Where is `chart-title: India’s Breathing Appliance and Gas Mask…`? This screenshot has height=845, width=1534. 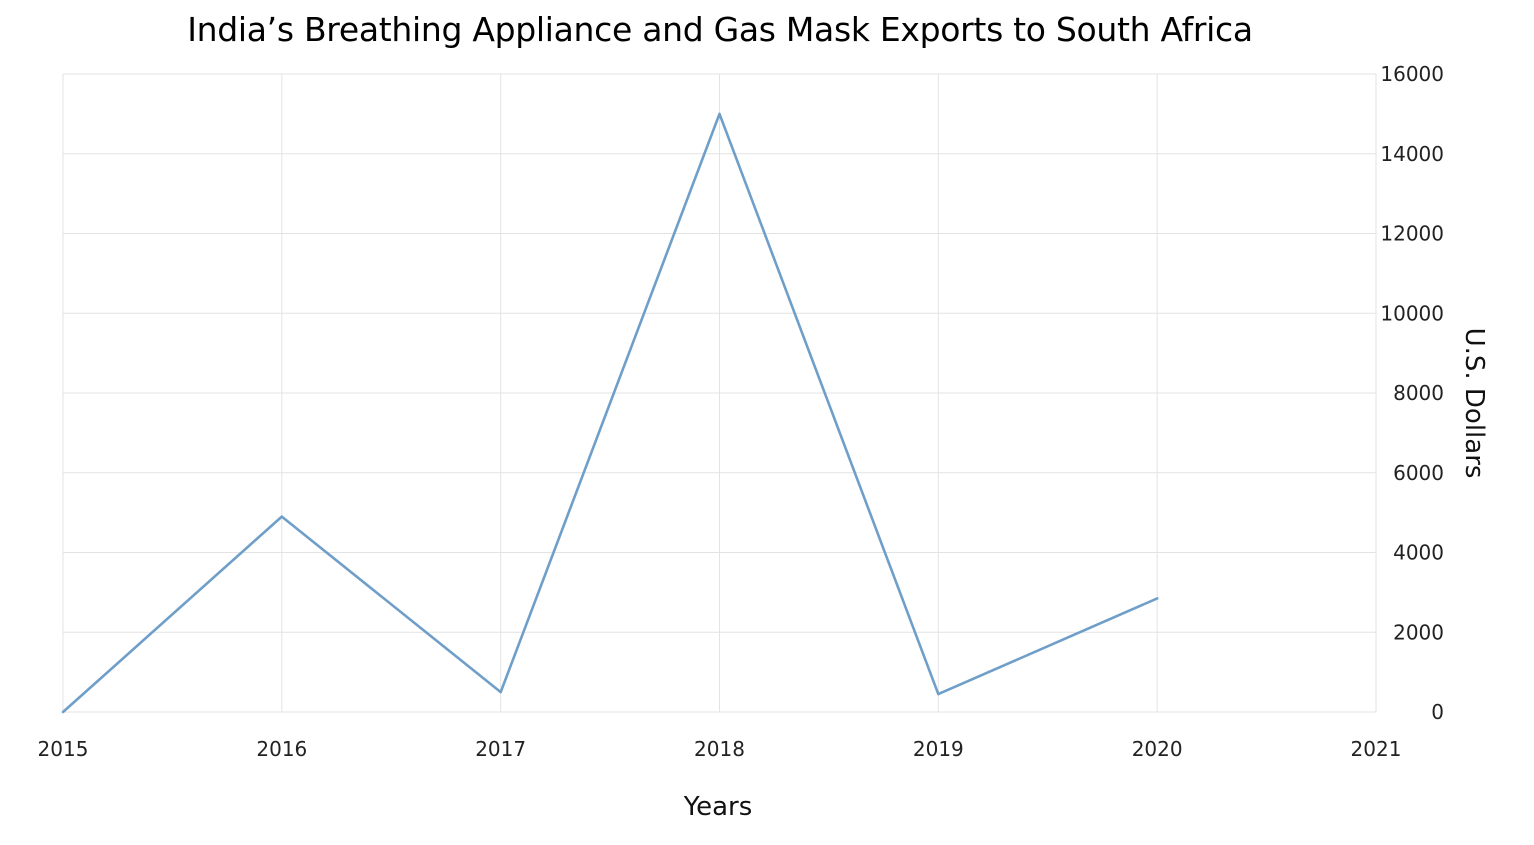 chart-title: India’s Breathing Appliance and Gas Mask… is located at coordinates (720, 29).